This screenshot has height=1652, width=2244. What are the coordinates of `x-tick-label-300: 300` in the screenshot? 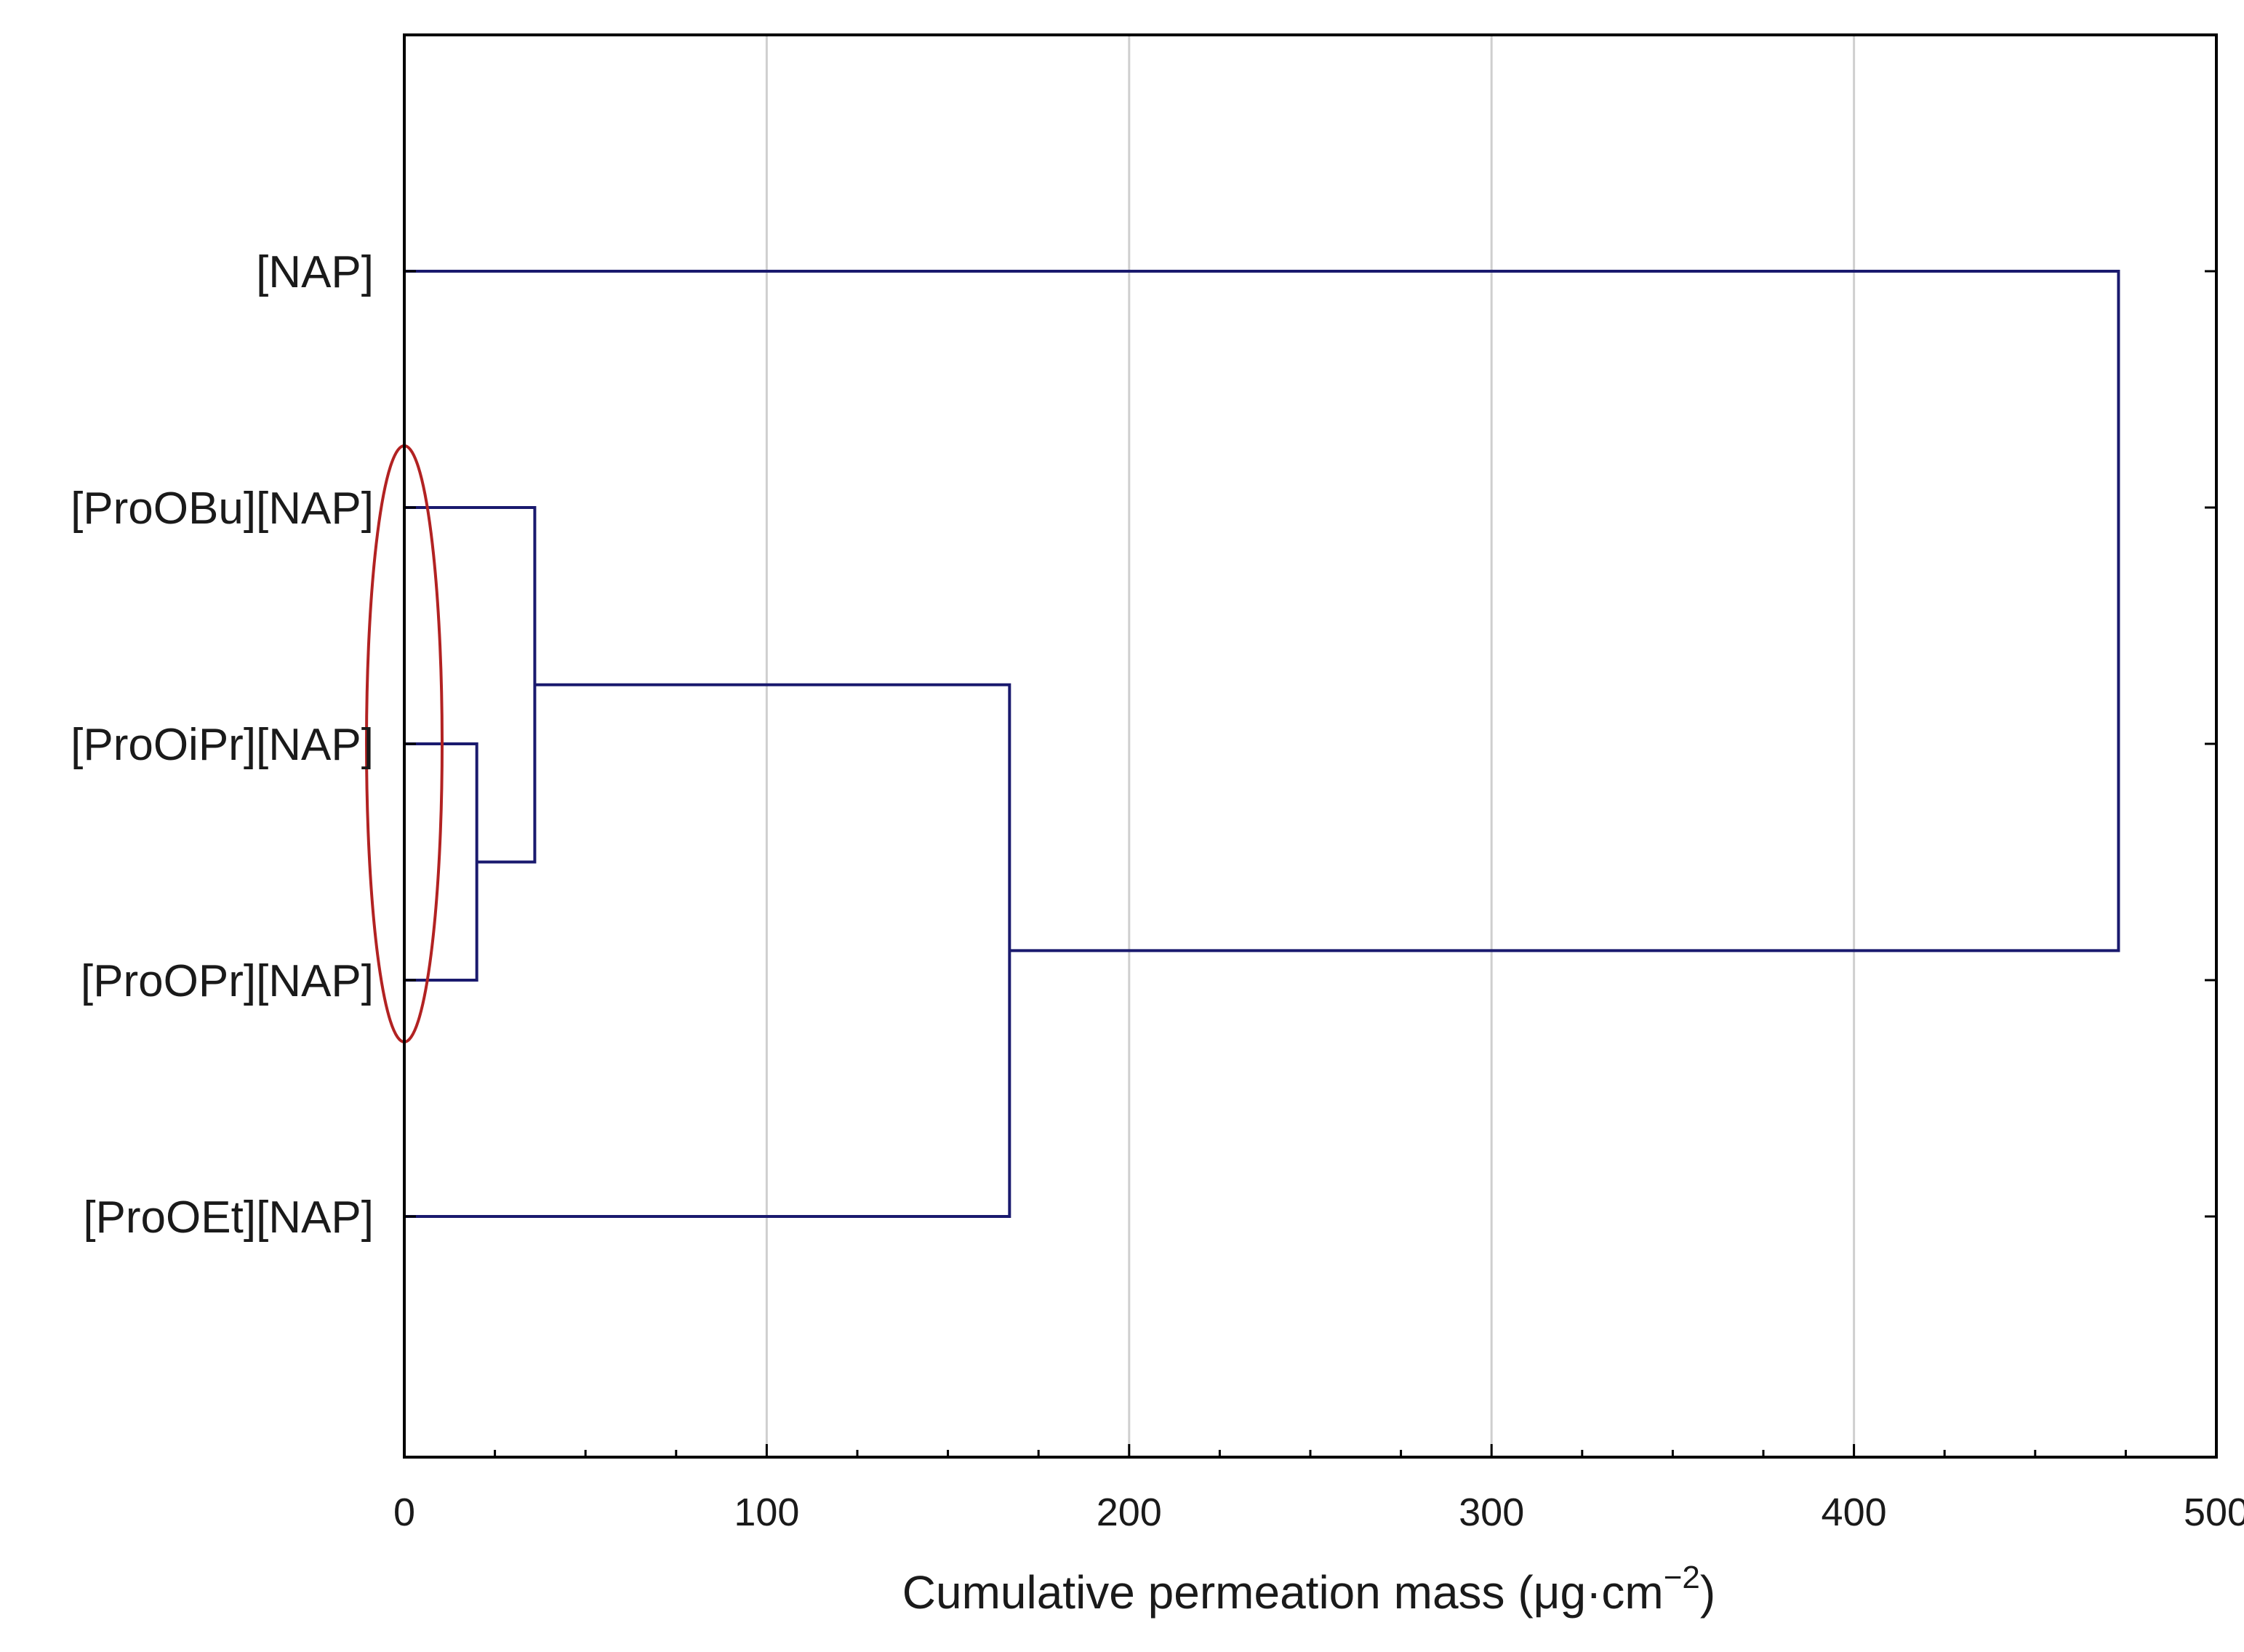 It's located at (1491, 1512).